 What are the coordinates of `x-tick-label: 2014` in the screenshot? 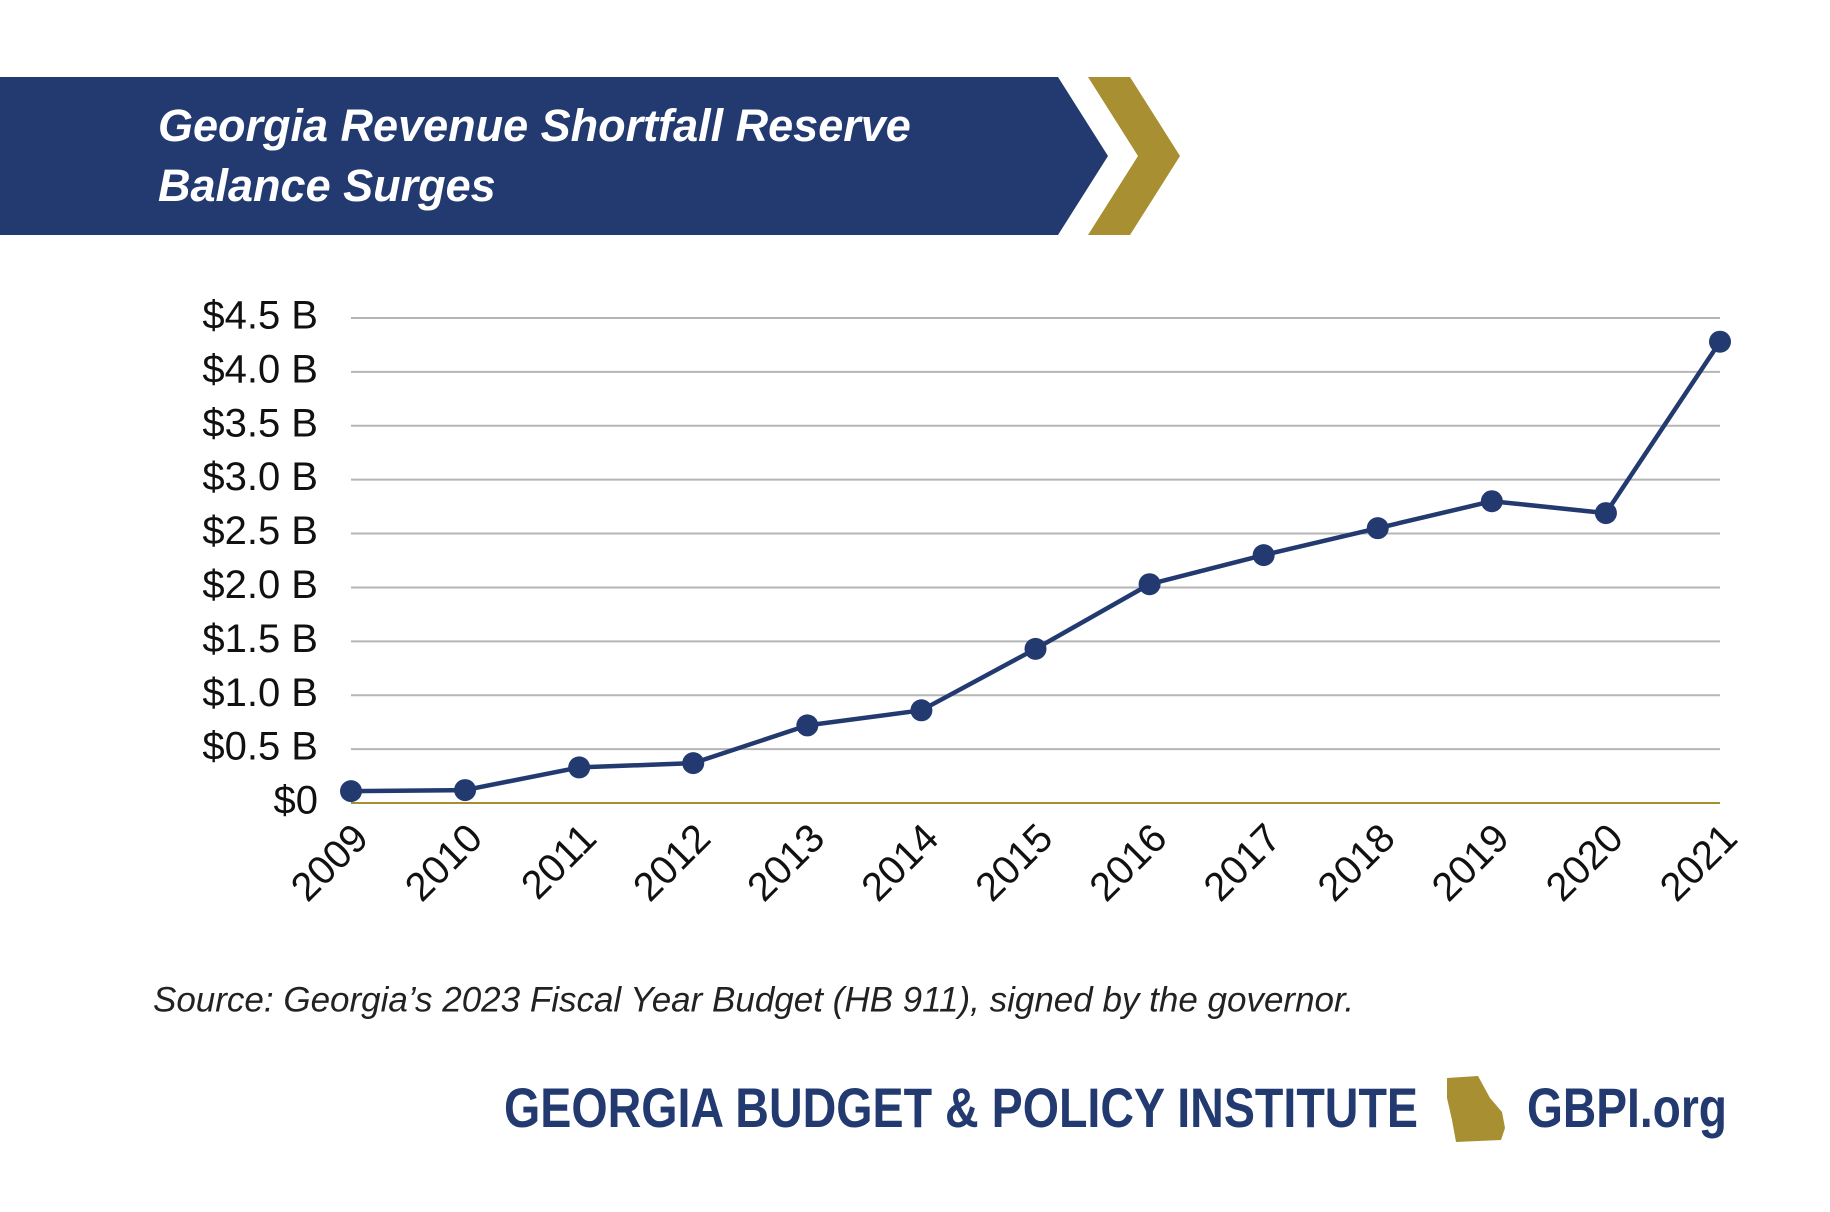 It's located at (900, 863).